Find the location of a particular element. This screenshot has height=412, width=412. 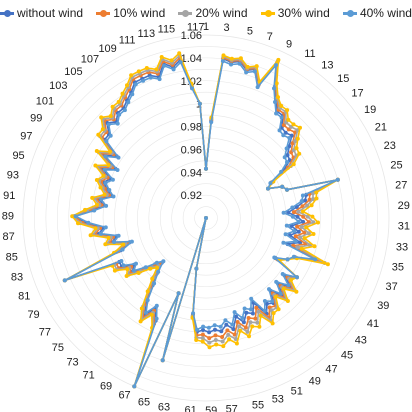

category-label: 29 is located at coordinates (404, 206).